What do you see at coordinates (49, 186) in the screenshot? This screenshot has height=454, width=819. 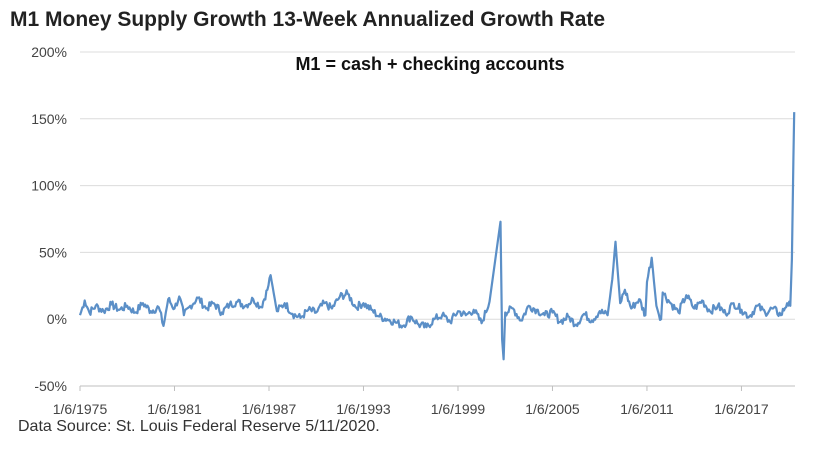 I see `y-tick-label: 100%` at bounding box center [49, 186].